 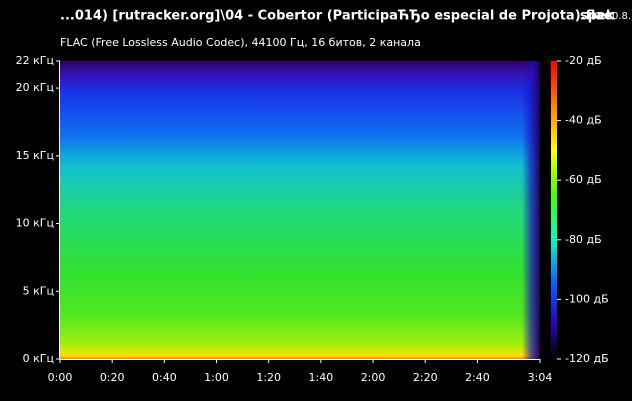 I want to click on x-tick-label: 2:40, so click(x=477, y=377).